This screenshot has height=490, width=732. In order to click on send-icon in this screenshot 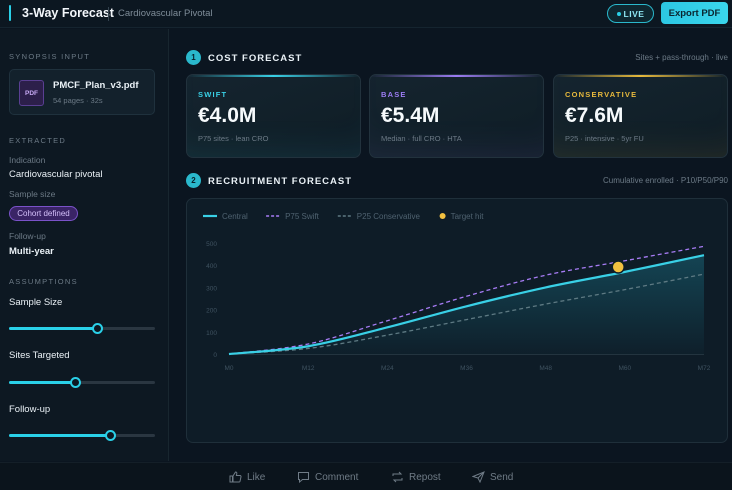, I will do `click(478, 477)`.